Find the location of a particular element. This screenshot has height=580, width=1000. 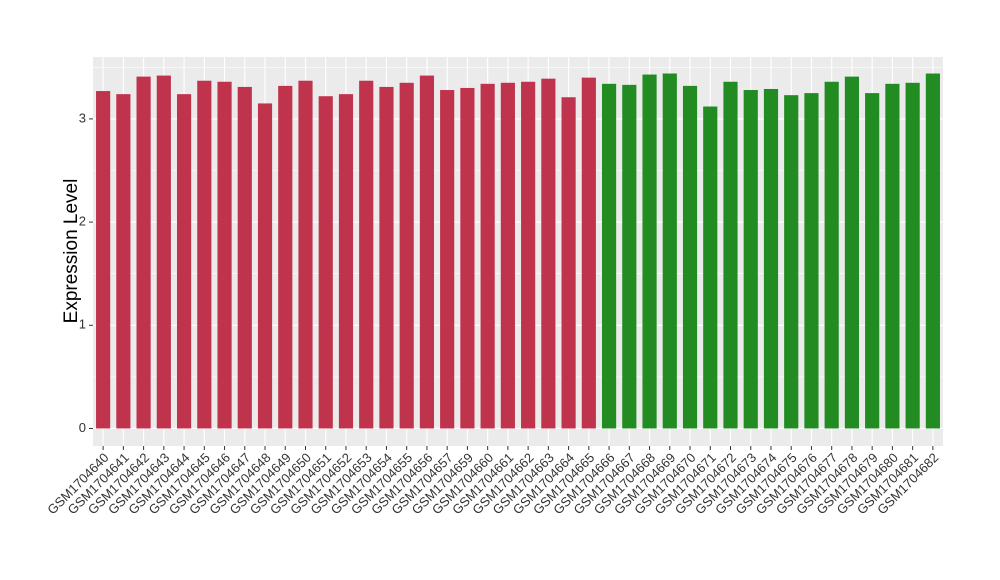

y-tick-label: 3 is located at coordinates (82, 117).